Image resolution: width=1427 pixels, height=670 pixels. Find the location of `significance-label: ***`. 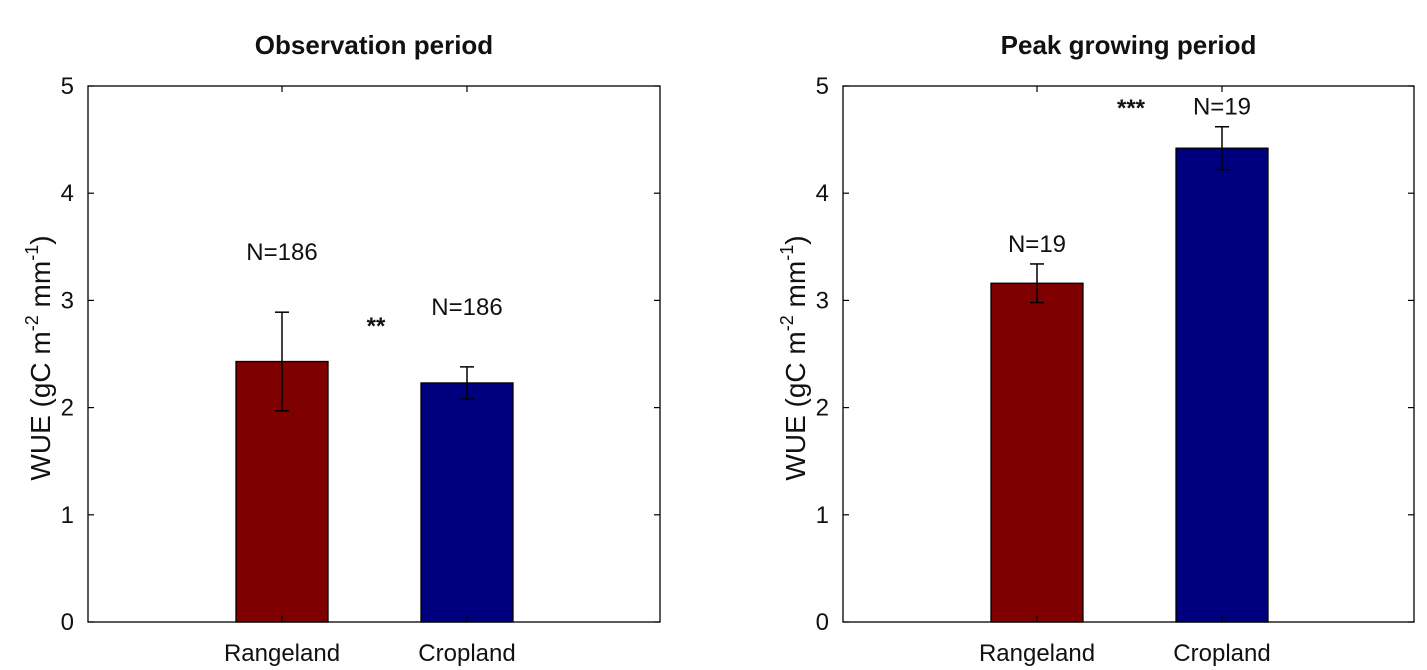

significance-label: *** is located at coordinates (1131, 108).